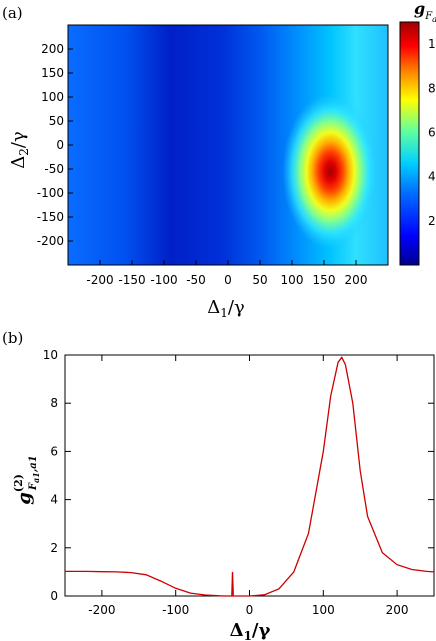 This screenshot has width=436, height=641. Describe the element at coordinates (19, 149) in the screenshot. I see `heatmap-y-title: Δ2/γ` at that location.